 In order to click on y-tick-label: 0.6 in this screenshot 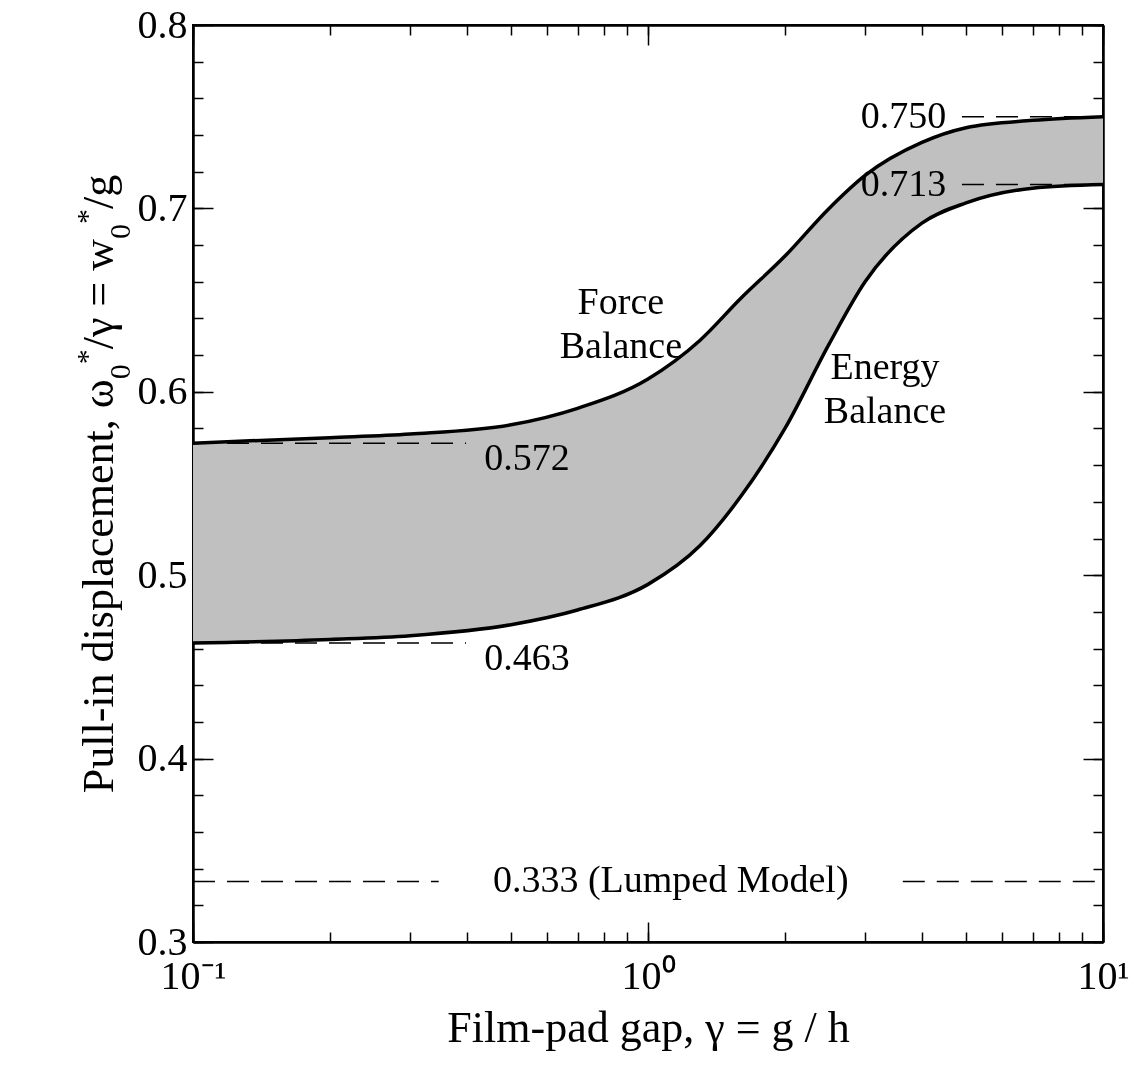, I will do `click(162, 391)`.